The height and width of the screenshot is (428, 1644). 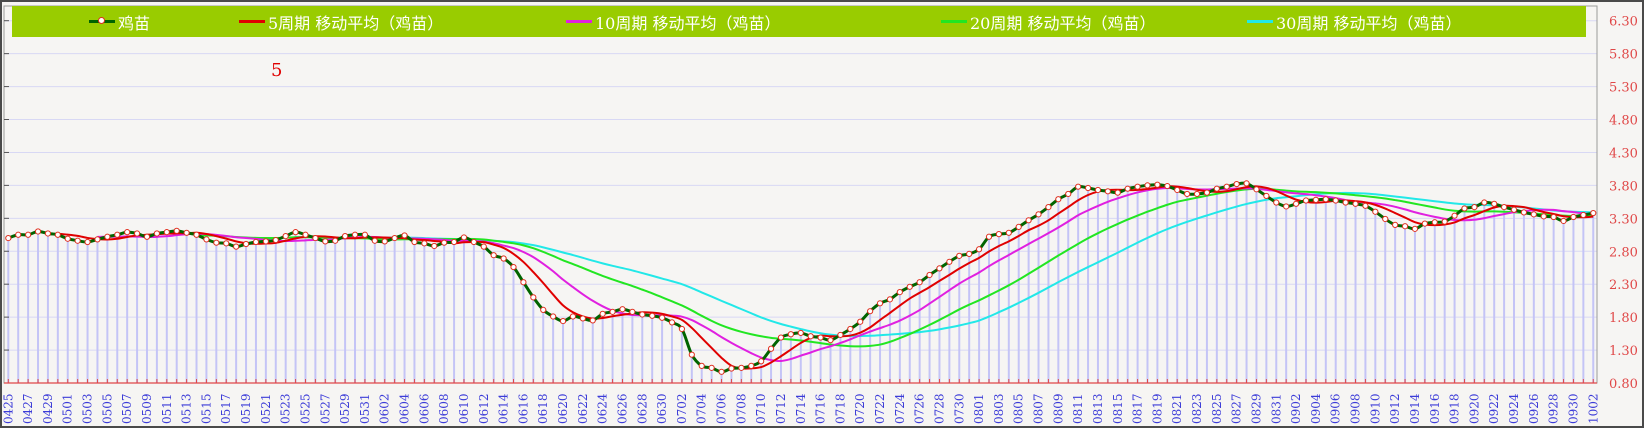 I want to click on y-tick-label: 1.80, so click(x=1623, y=318).